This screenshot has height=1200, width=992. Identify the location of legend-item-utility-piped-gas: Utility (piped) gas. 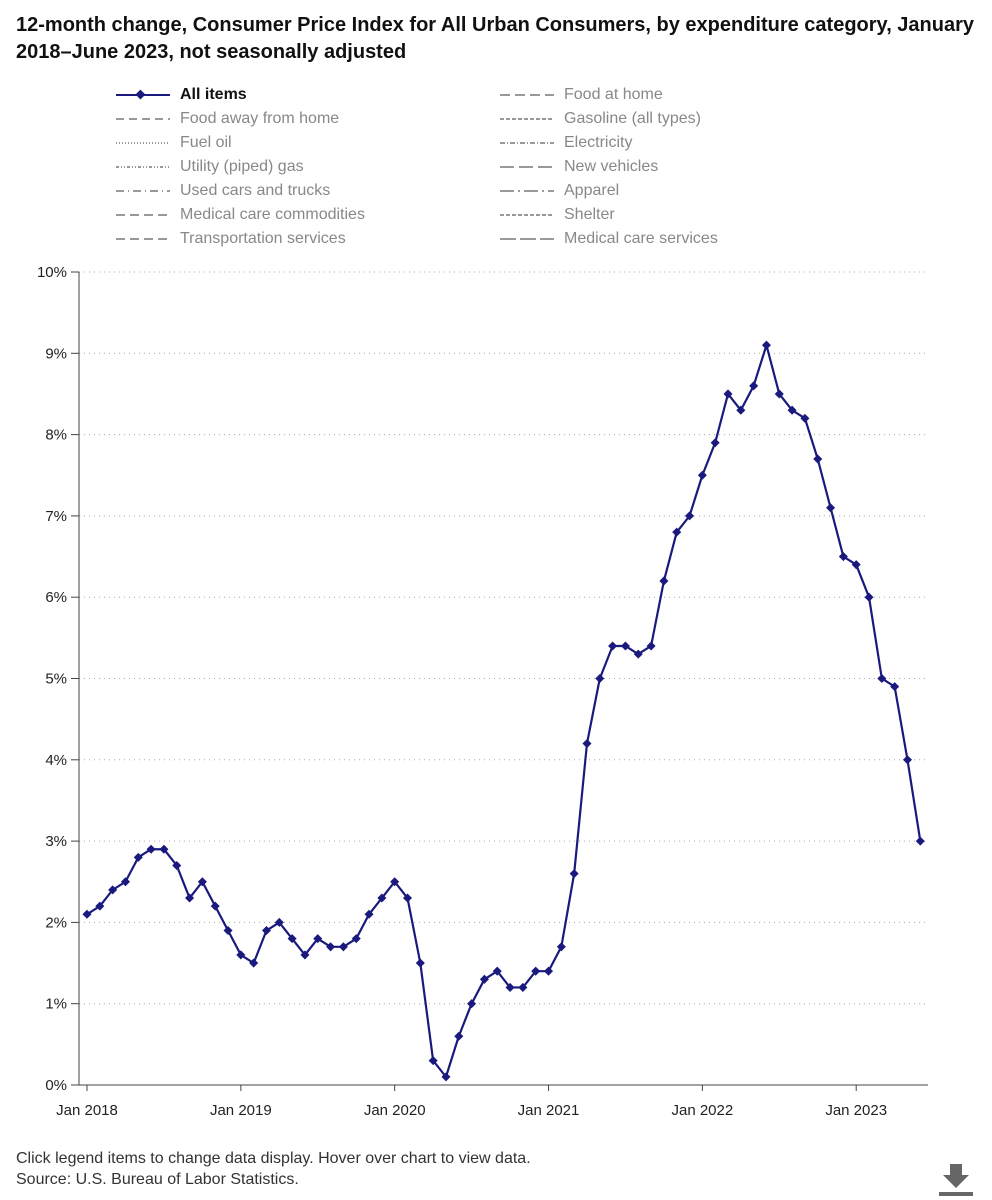
(210, 167).